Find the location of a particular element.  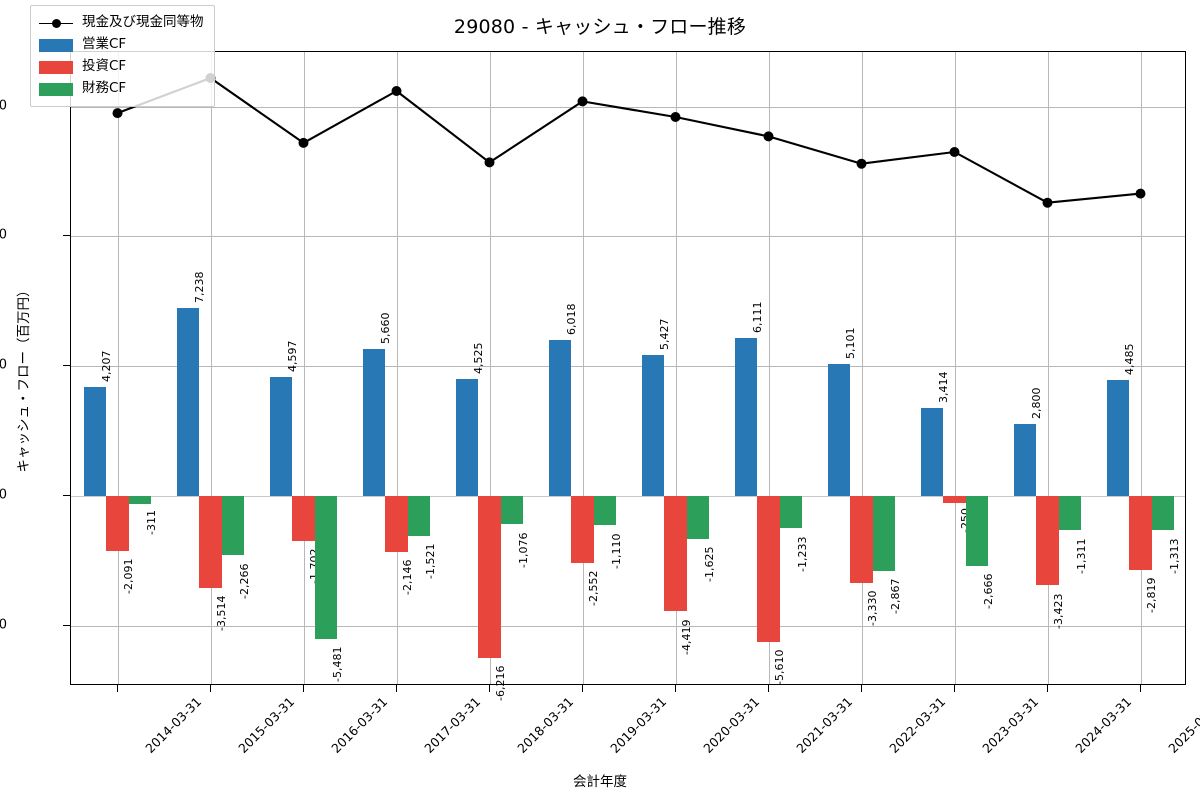

x-tick-label: 2017-03-31 is located at coordinates (451, 725).